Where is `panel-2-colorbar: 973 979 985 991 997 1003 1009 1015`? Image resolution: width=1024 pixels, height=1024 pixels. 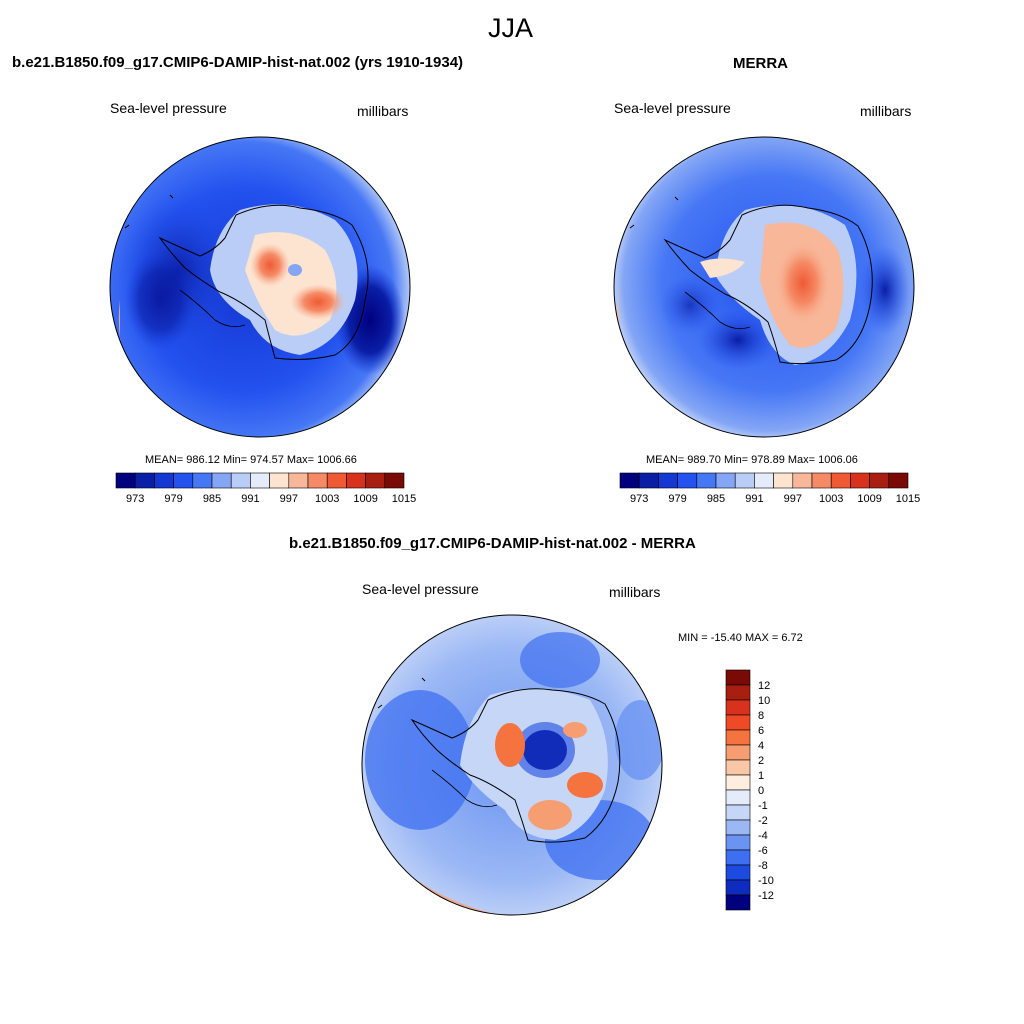 panel-2-colorbar: 973 979 985 991 997 1003 1009 1015 is located at coordinates (769, 488).